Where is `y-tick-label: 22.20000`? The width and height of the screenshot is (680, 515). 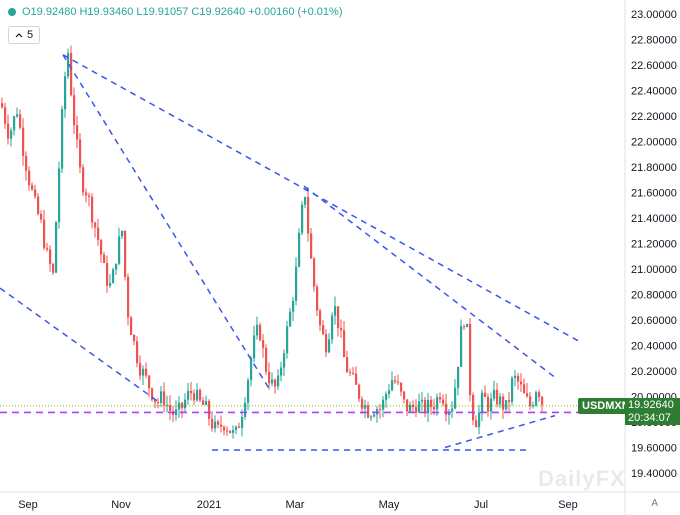 y-tick-label: 22.20000 is located at coordinates (654, 117).